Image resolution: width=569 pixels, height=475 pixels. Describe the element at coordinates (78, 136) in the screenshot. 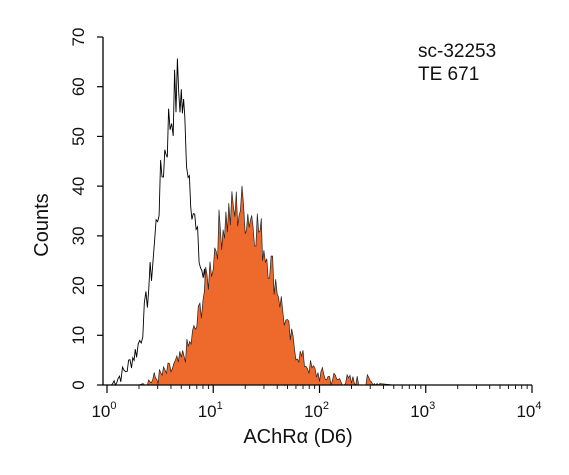

I see `y-tick-label: 50` at that location.